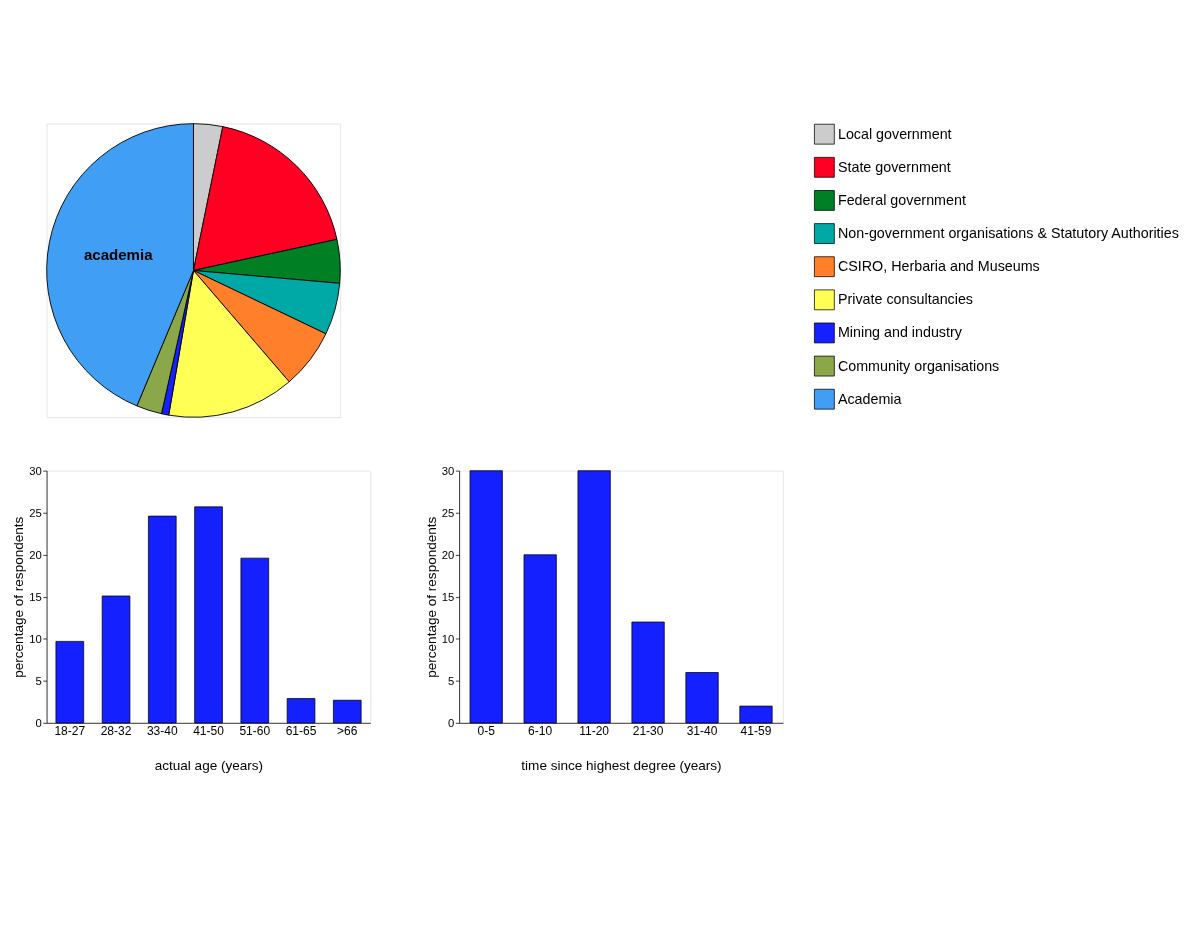  Describe the element at coordinates (918, 365) in the screenshot. I see `legend-label: Community organisations` at that location.